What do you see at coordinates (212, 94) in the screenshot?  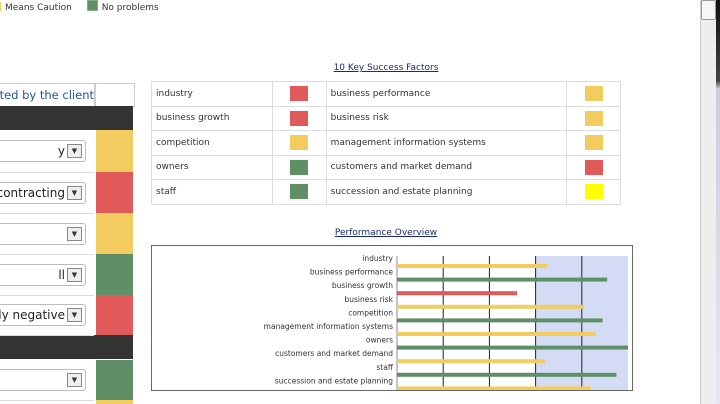 I see `ksf-label: industry` at bounding box center [212, 94].